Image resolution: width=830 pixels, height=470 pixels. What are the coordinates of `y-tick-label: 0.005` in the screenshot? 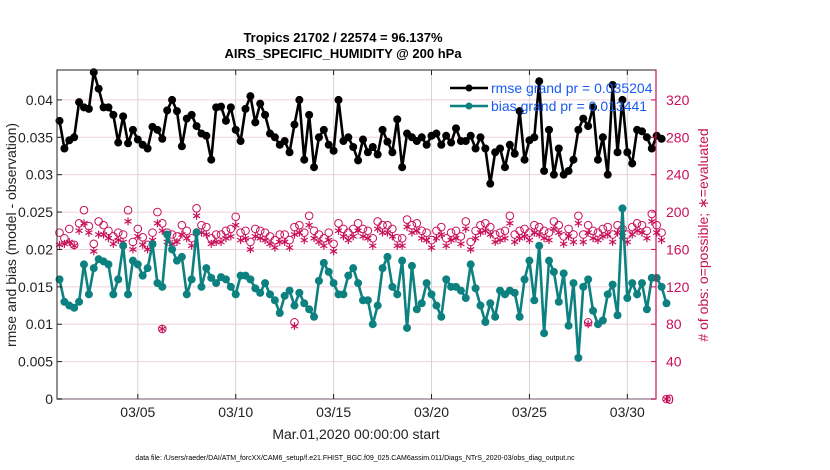 It's located at (35, 362).